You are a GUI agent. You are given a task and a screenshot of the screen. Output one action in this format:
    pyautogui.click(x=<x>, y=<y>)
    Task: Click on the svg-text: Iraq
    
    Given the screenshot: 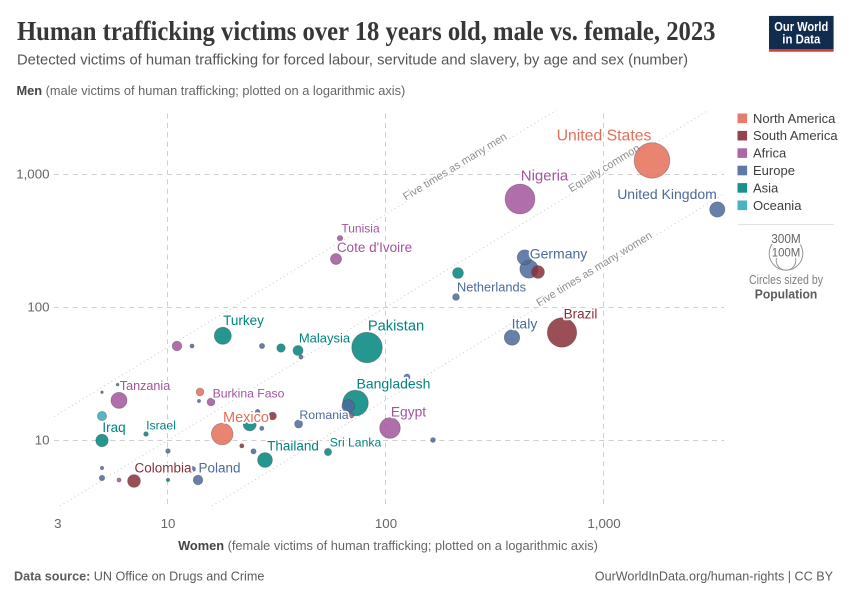 What is the action you would take?
    pyautogui.click(x=113, y=427)
    